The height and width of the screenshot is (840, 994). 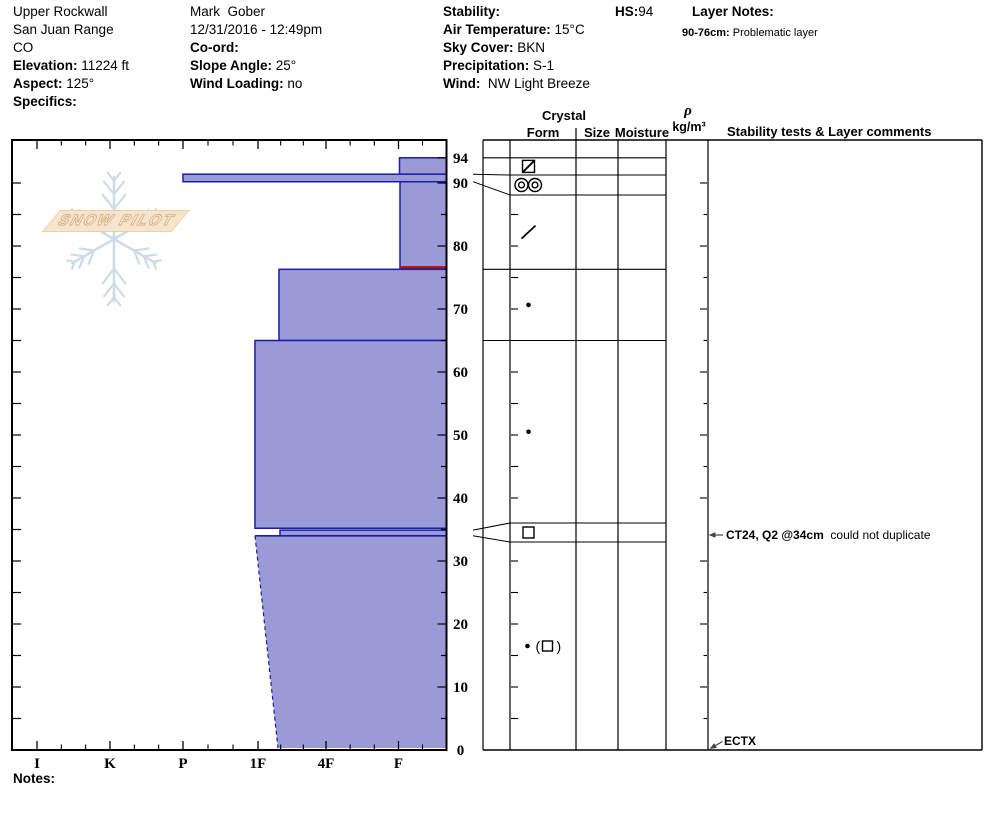 I want to click on wind-line: Wind: NW Light Breeze, so click(x=516, y=84).